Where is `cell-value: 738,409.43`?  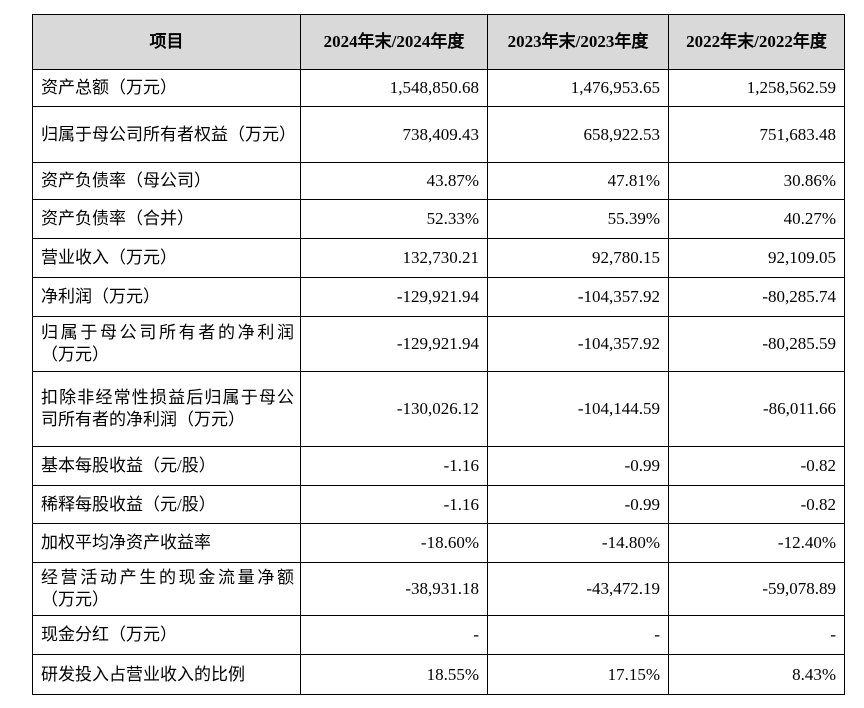 cell-value: 738,409.43 is located at coordinates (394, 134).